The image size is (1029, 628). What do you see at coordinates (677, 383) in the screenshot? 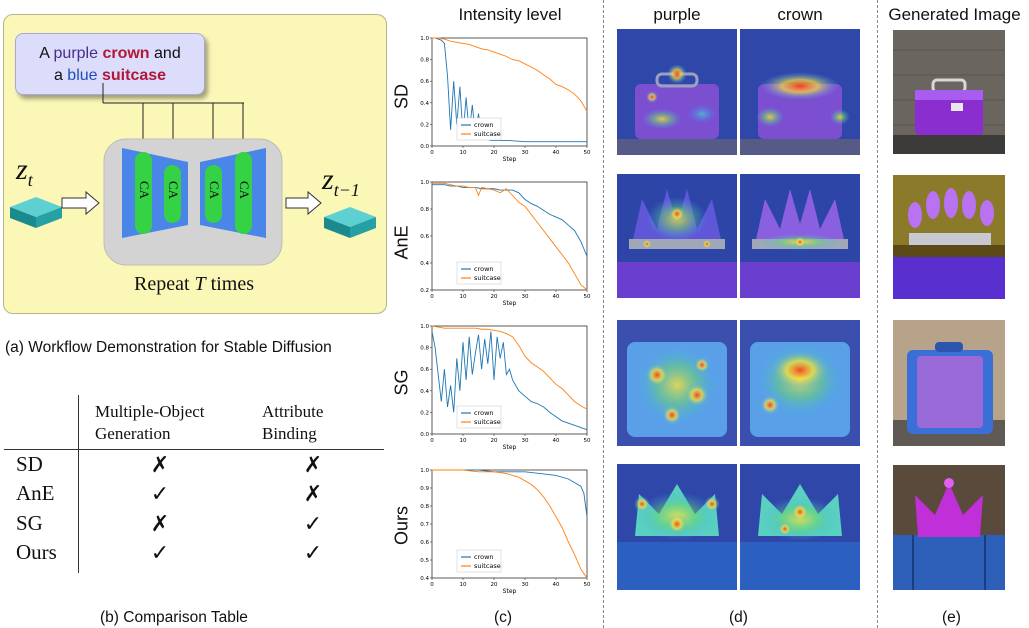
I see `heatmap-sg-purple` at bounding box center [677, 383].